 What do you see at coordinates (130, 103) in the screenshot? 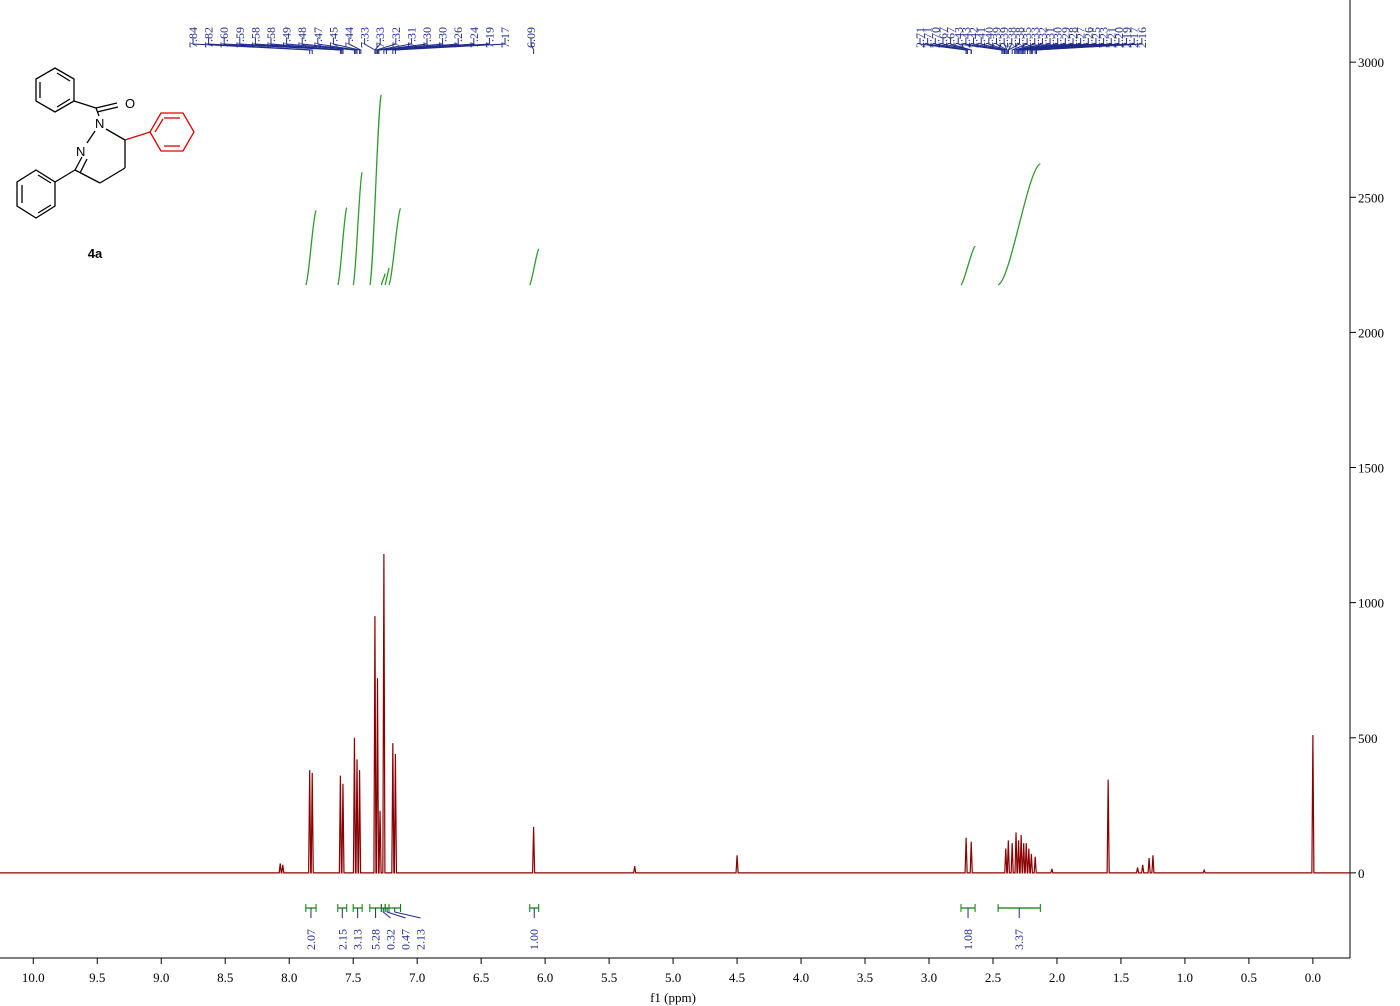
I see `atom-label: O` at bounding box center [130, 103].